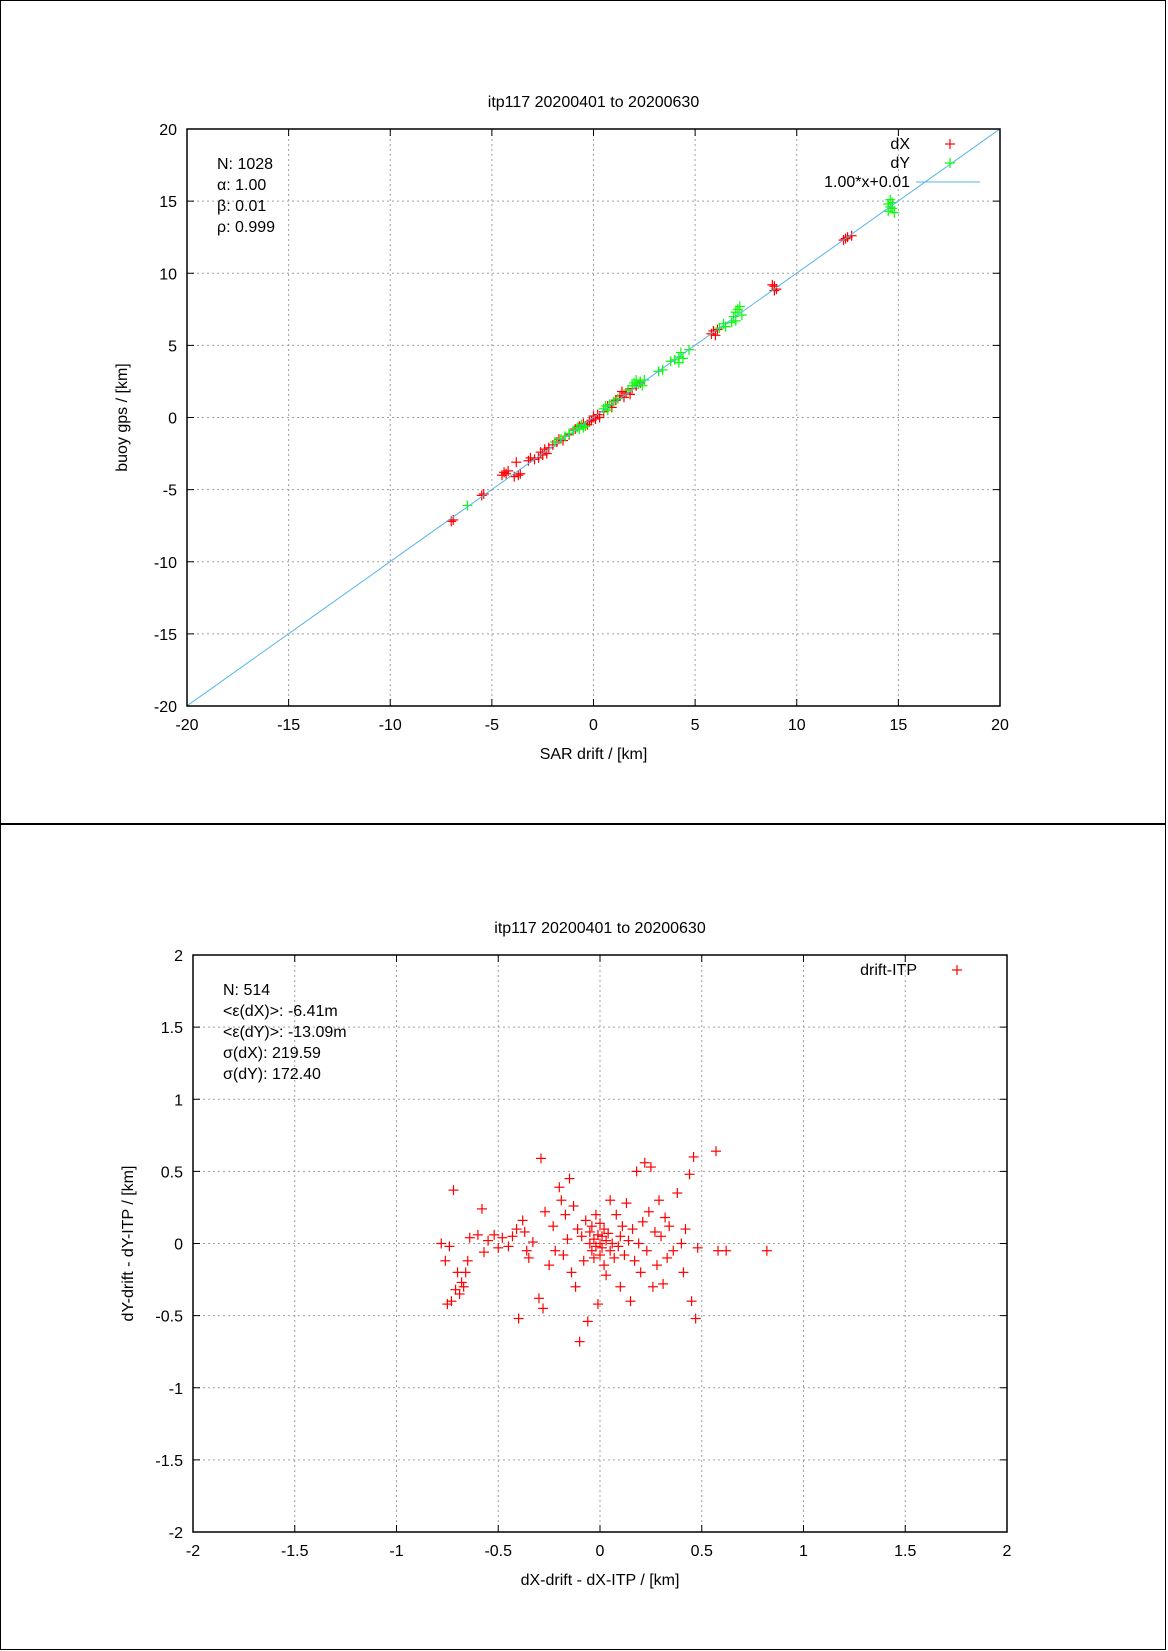 This screenshot has width=1168, height=1651. What do you see at coordinates (168, 130) in the screenshot?
I see `y-tick-label: 20` at bounding box center [168, 130].